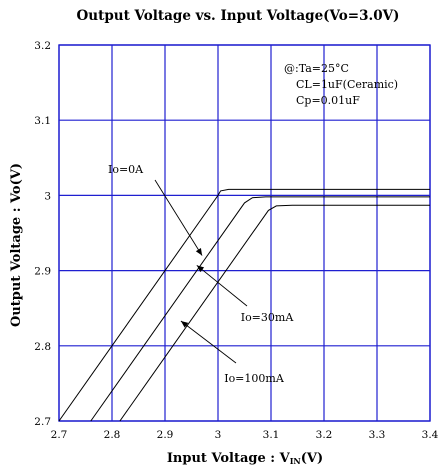  Describe the element at coordinates (254, 378) in the screenshot. I see `annotation-label-2: Io=100mA` at that location.